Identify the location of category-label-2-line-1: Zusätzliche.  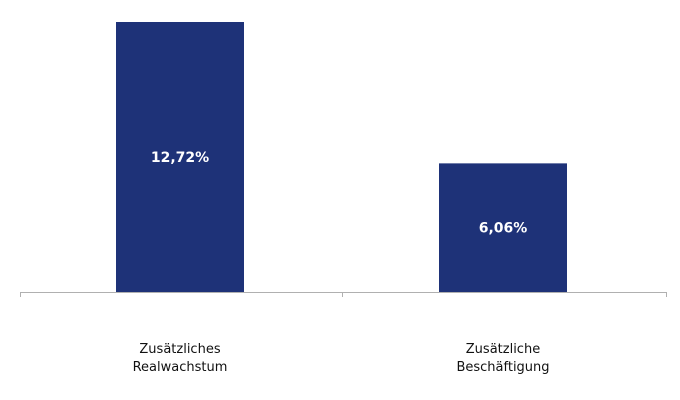
(503, 349).